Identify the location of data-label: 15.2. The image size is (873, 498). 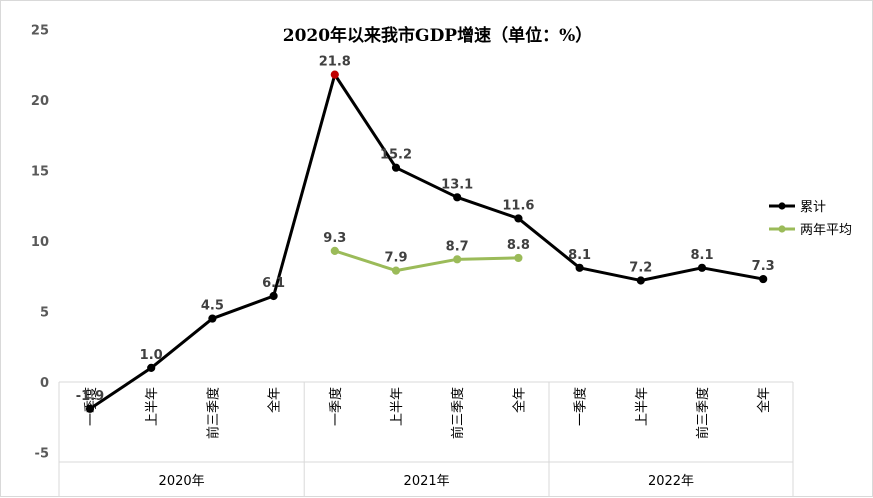
(396, 155).